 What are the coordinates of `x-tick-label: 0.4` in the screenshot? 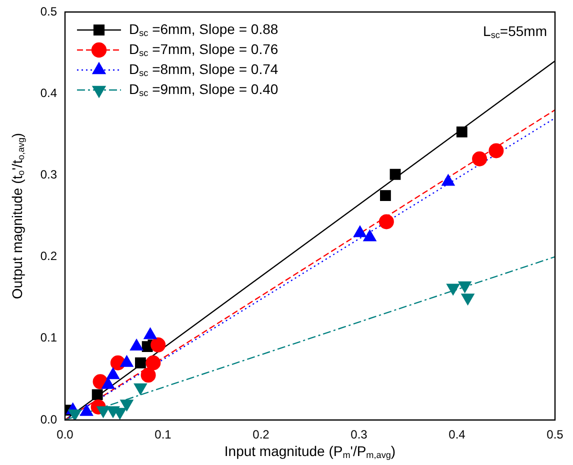 It's located at (457, 435).